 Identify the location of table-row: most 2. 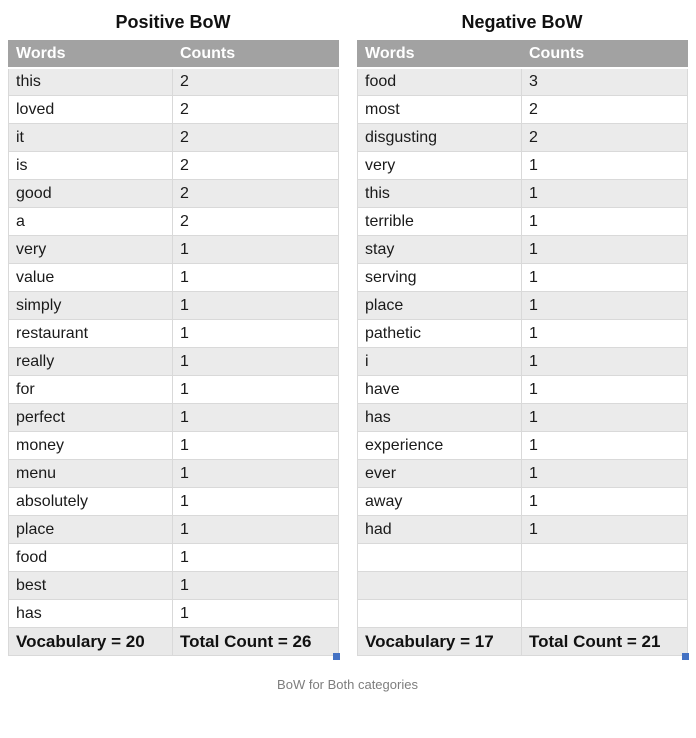
(522, 109).